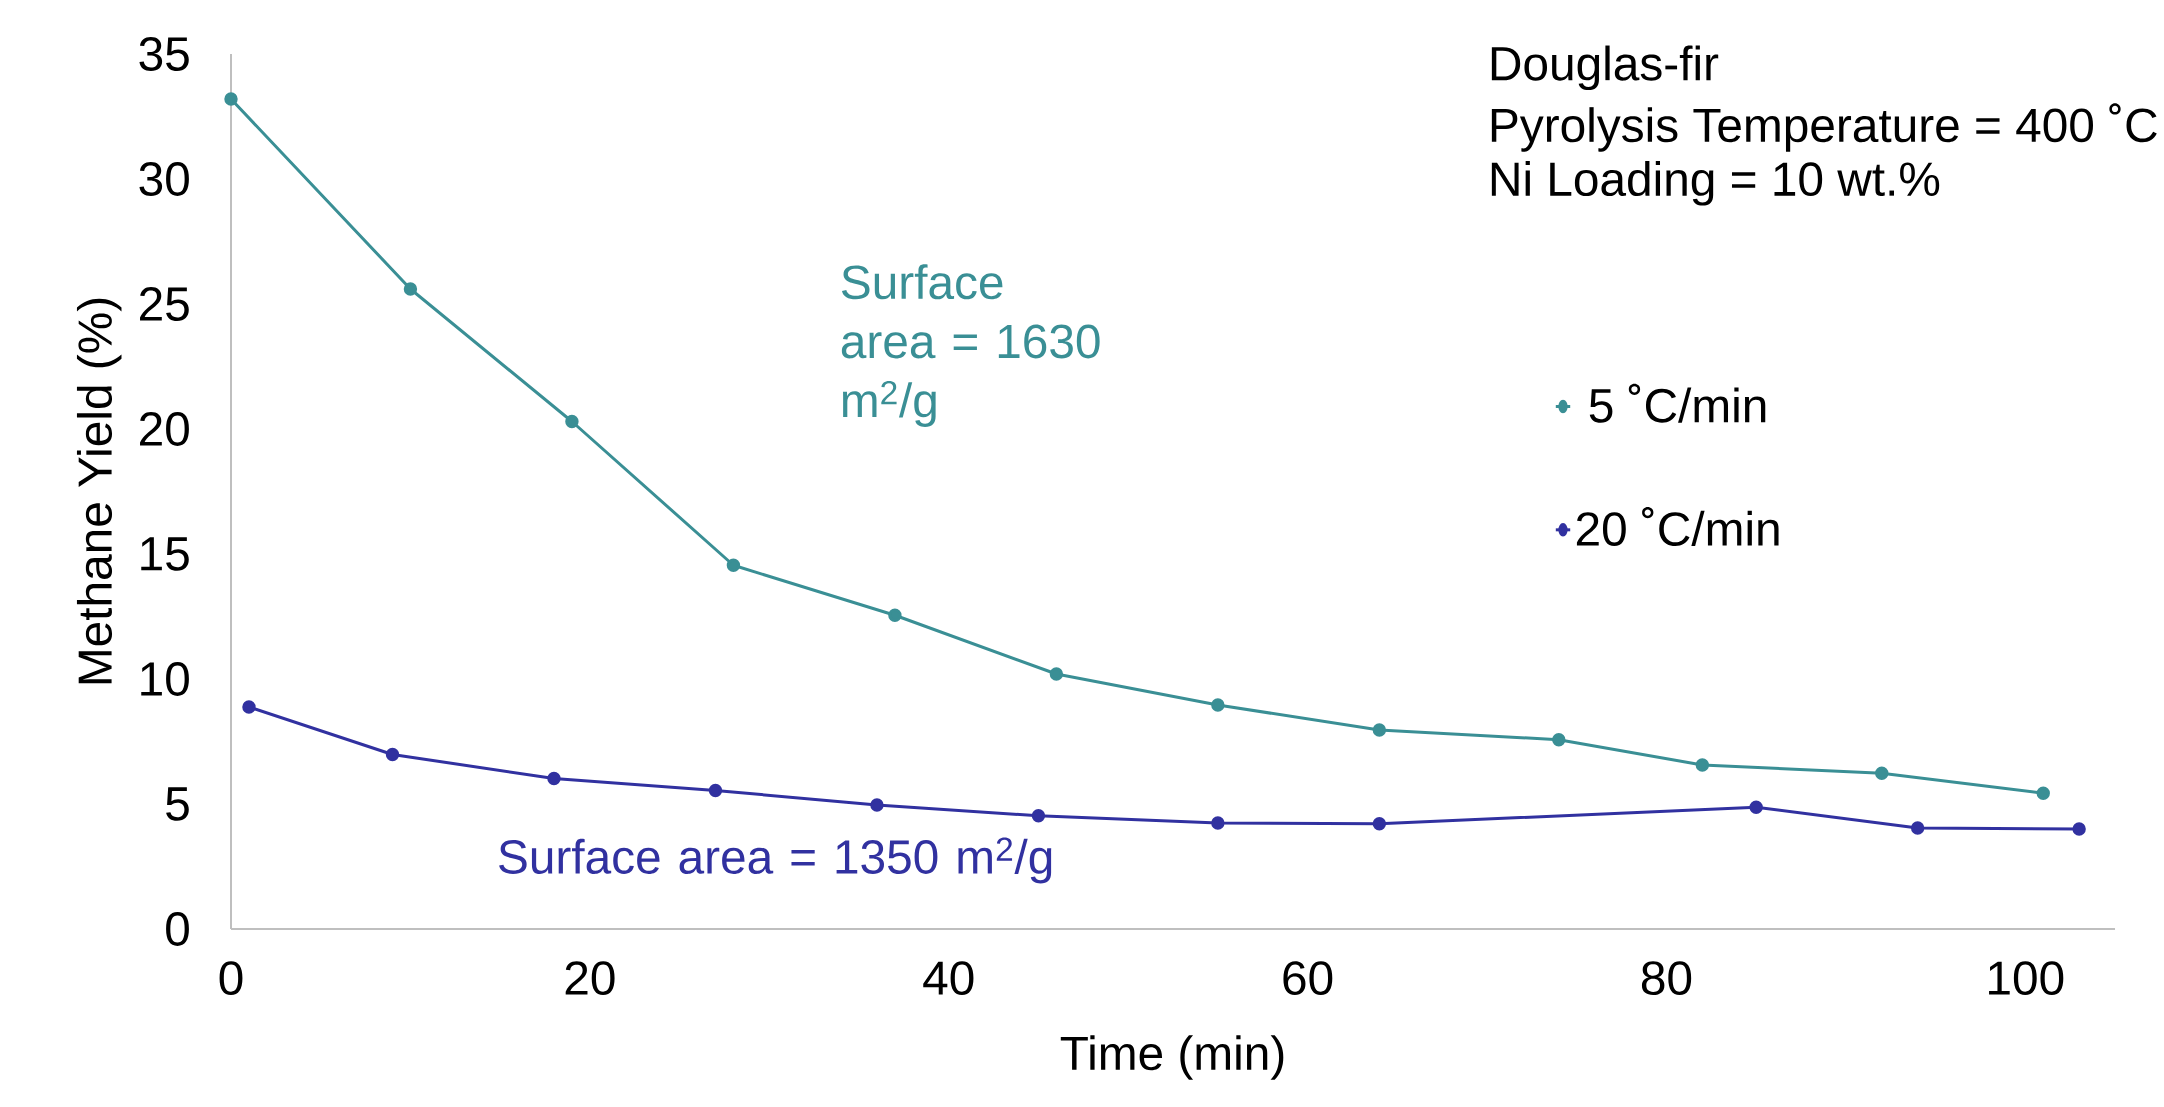 This screenshot has width=2164, height=1107. I want to click on x-tick-label: 0, so click(231, 978).